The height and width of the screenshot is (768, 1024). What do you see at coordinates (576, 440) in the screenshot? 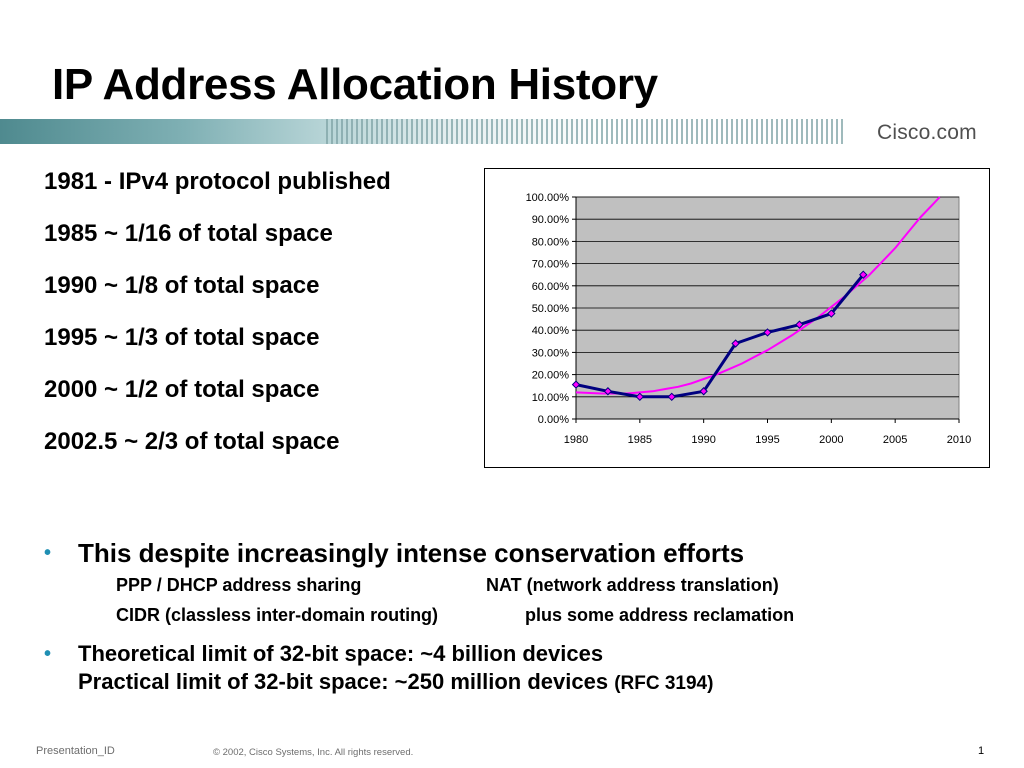
I see `x-tick-label: 1980` at bounding box center [576, 440].